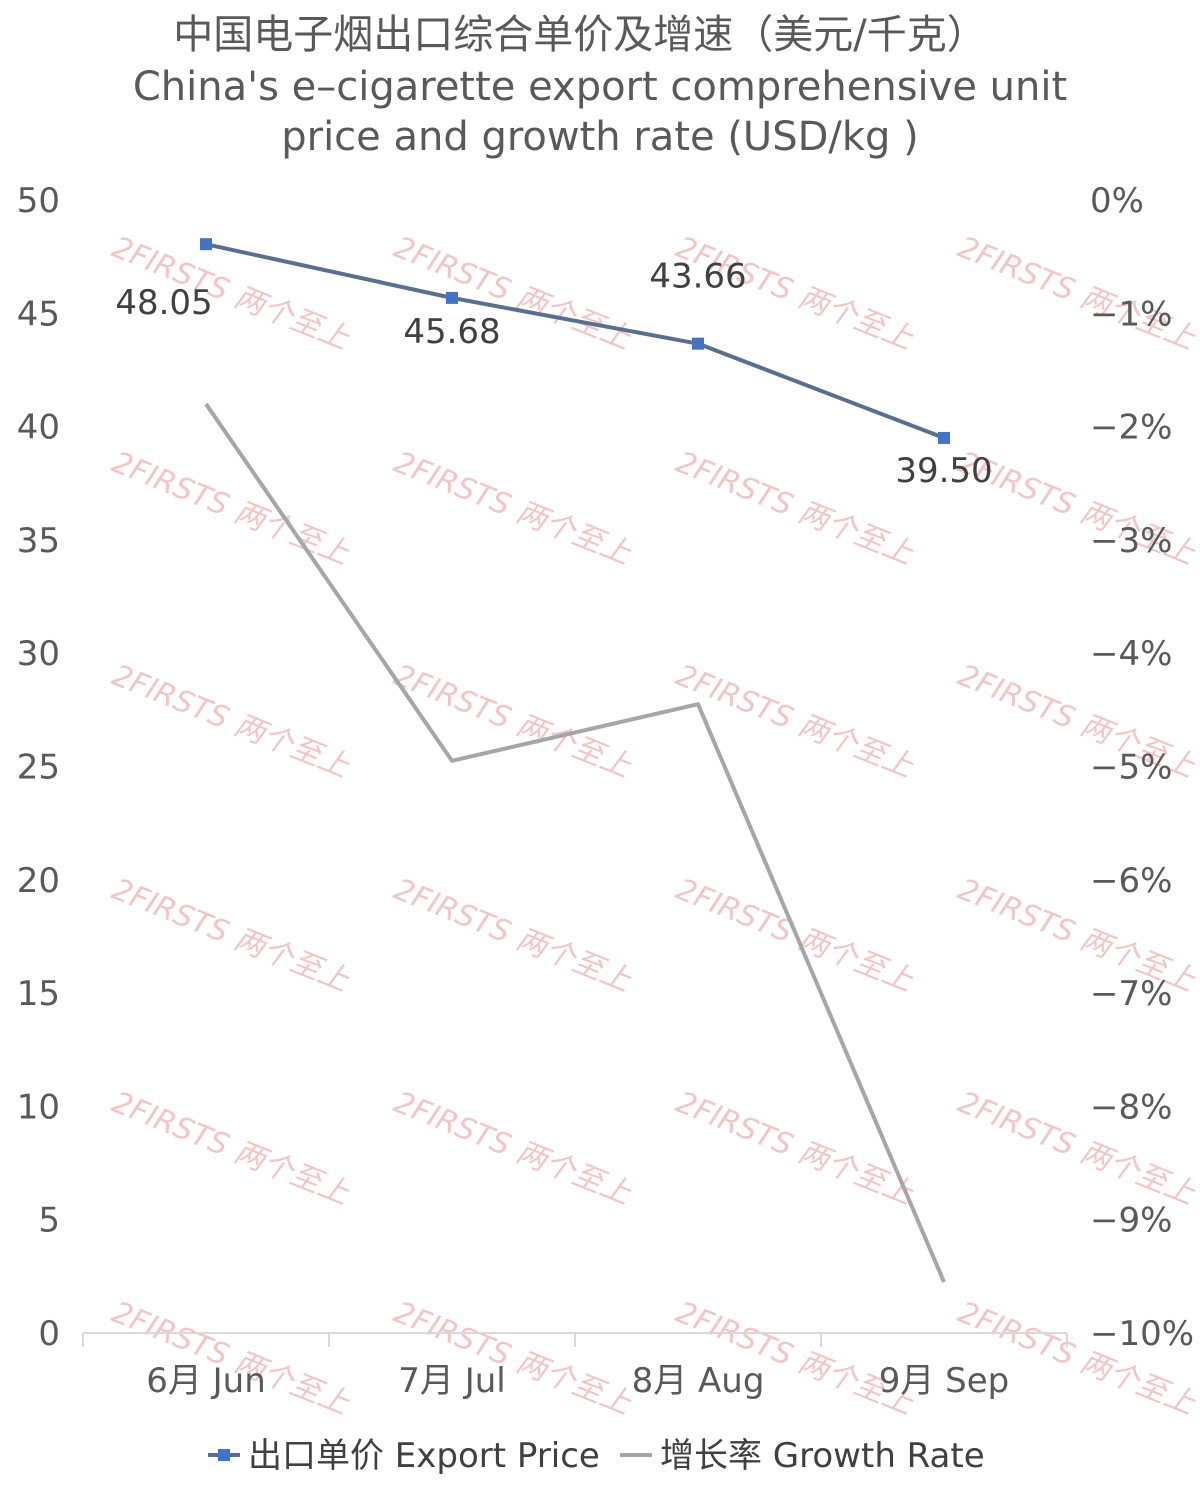 The width and height of the screenshot is (1200, 1501). Describe the element at coordinates (1131, 314) in the screenshot. I see `y-right-tick-label: −1%` at that location.